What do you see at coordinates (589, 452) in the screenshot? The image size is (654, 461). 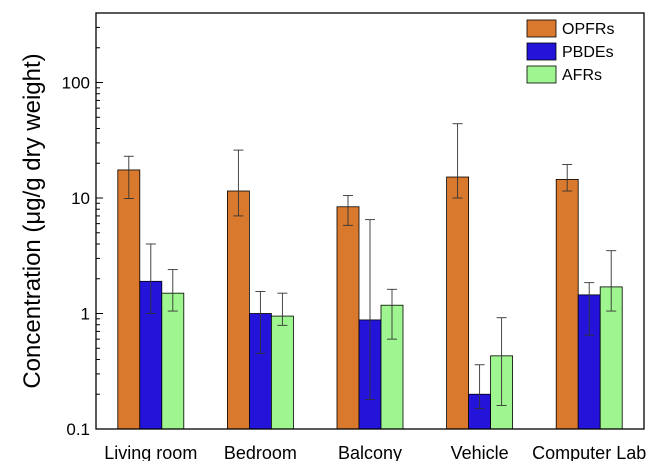 I see `x-tick-label: Computer Lab` at bounding box center [589, 452].